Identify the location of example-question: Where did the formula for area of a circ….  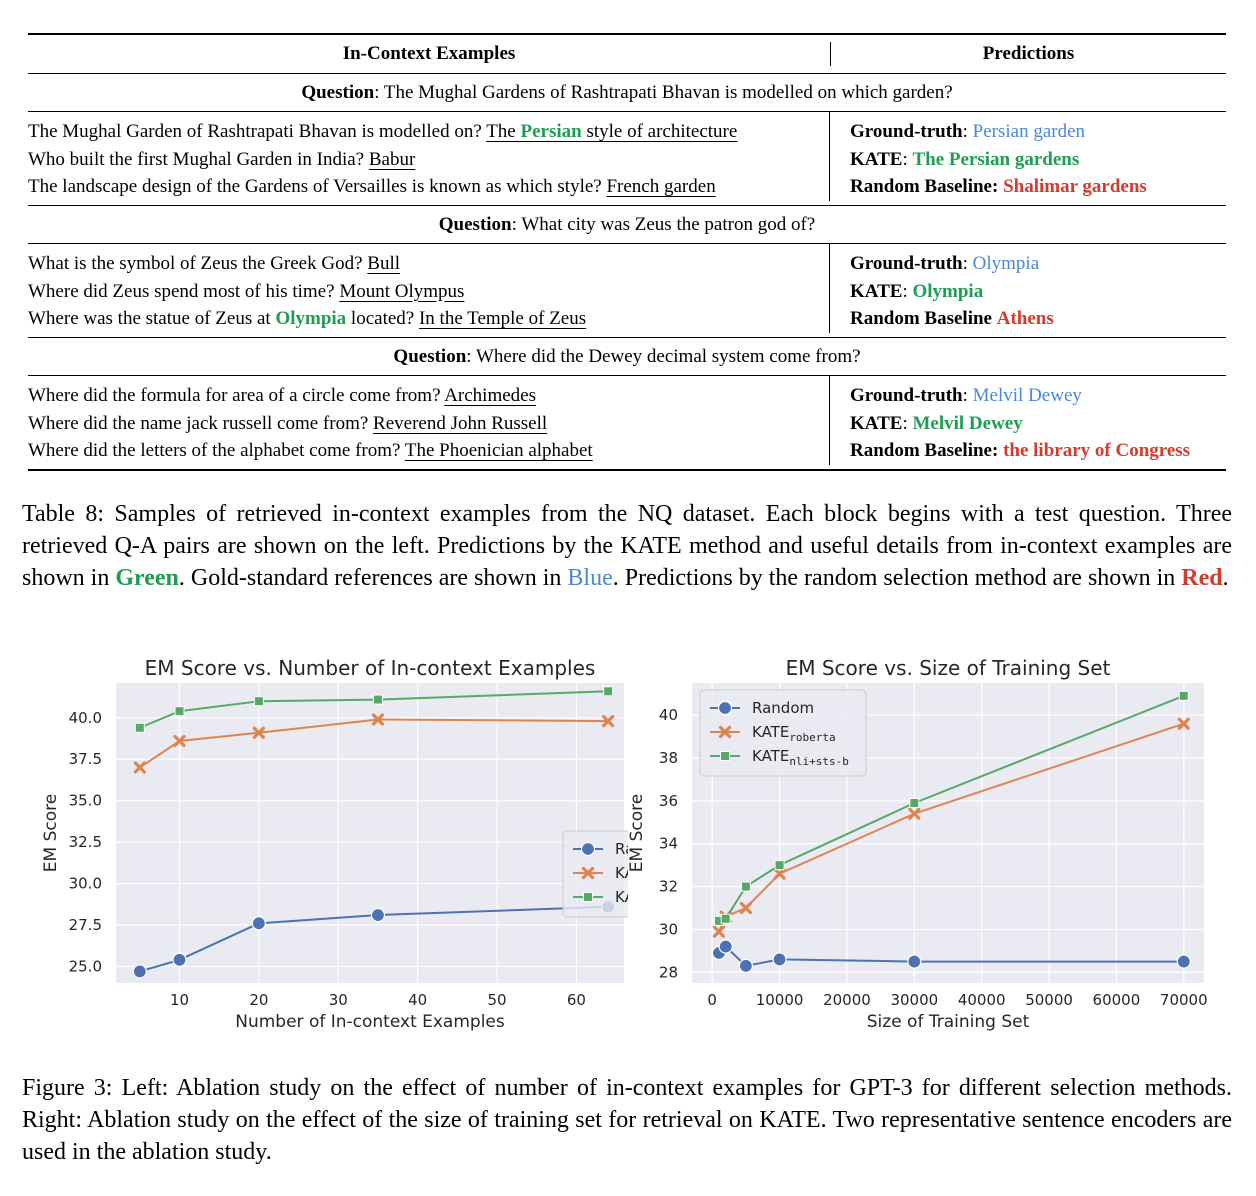
(234, 395).